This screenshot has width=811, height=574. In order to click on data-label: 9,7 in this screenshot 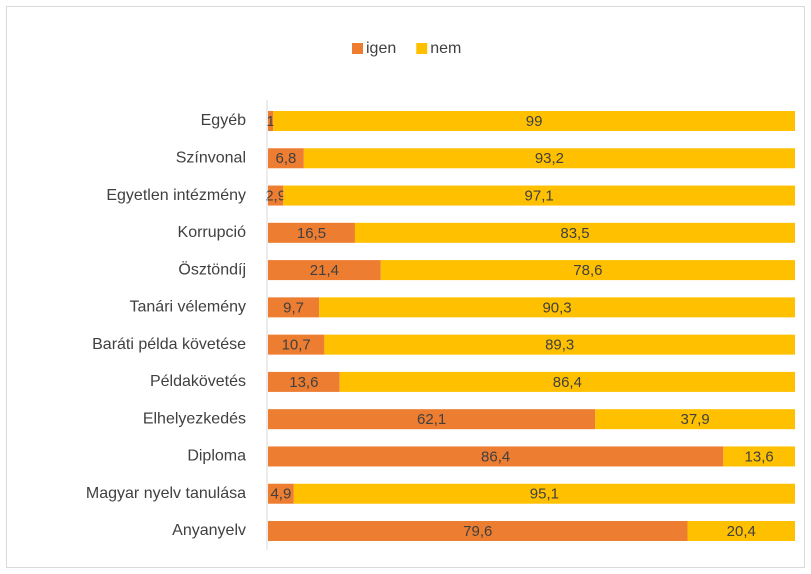, I will do `click(293, 307)`.